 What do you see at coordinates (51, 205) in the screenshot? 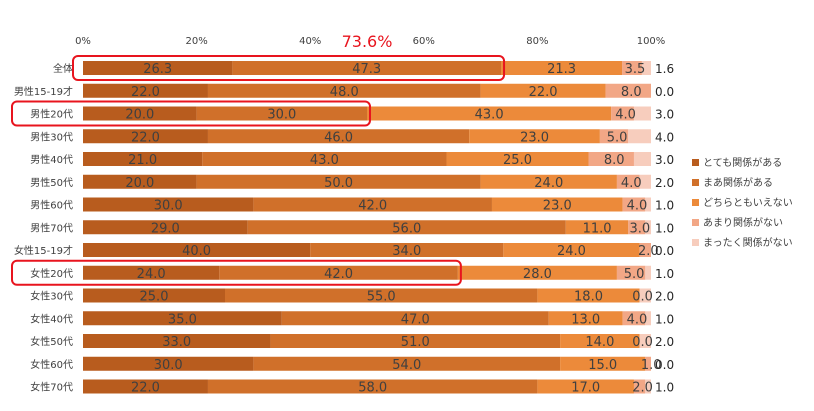
I see `category-label: 男性60代` at bounding box center [51, 205].